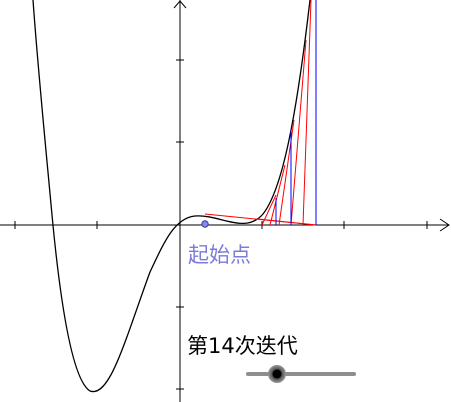 The image size is (451, 402). I want to click on slider-knob, so click(277, 374).